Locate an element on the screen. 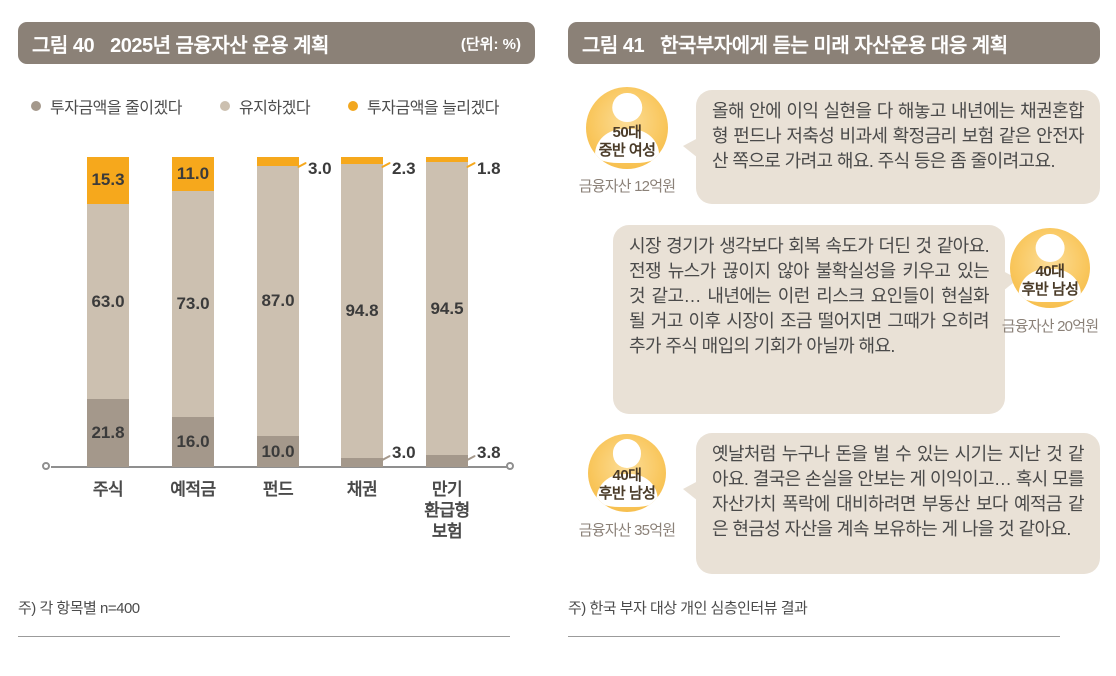 The image size is (1116, 676). interviewee-3: 40대 후반 남성 금융자산 35억원 is located at coordinates (627, 487).